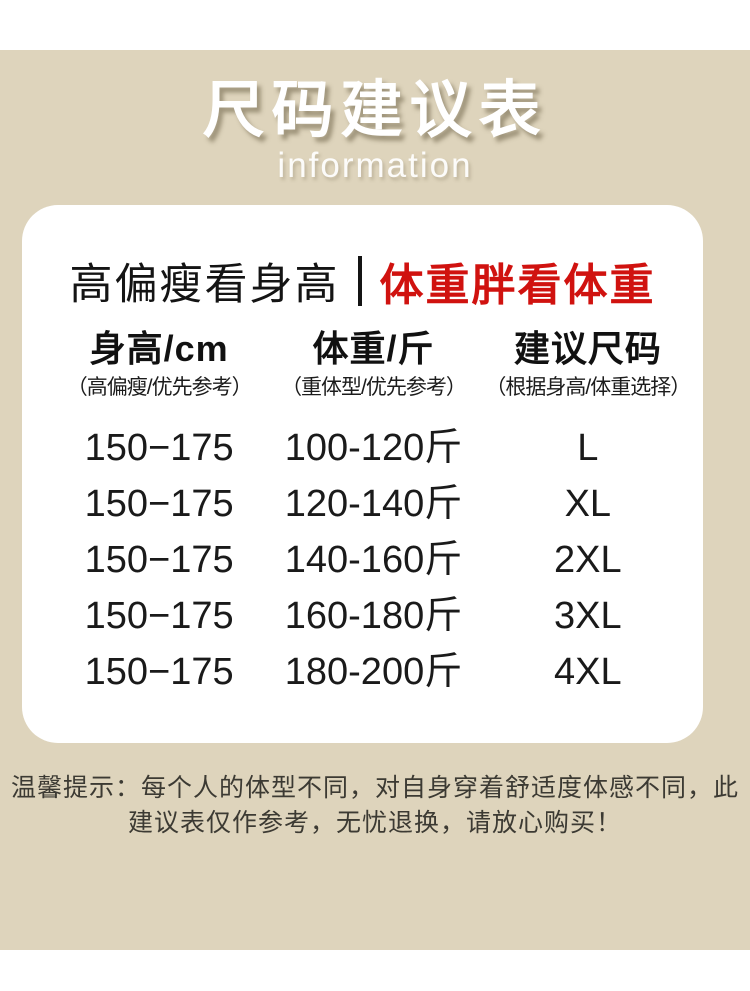  I want to click on column-label-size: 建议尺码, so click(587, 348).